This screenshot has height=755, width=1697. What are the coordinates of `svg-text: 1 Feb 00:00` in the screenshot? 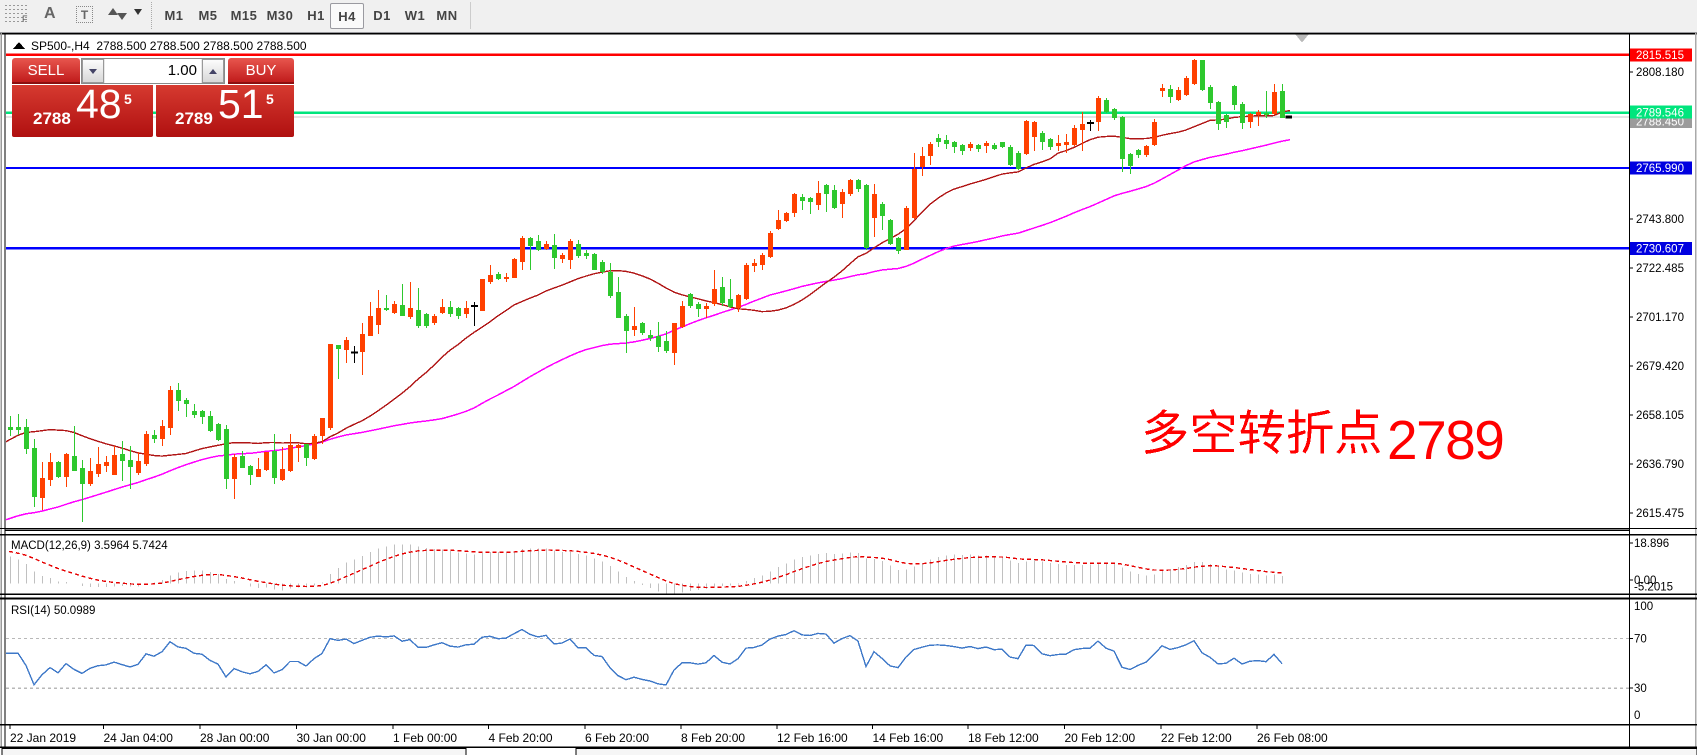 It's located at (425, 738).